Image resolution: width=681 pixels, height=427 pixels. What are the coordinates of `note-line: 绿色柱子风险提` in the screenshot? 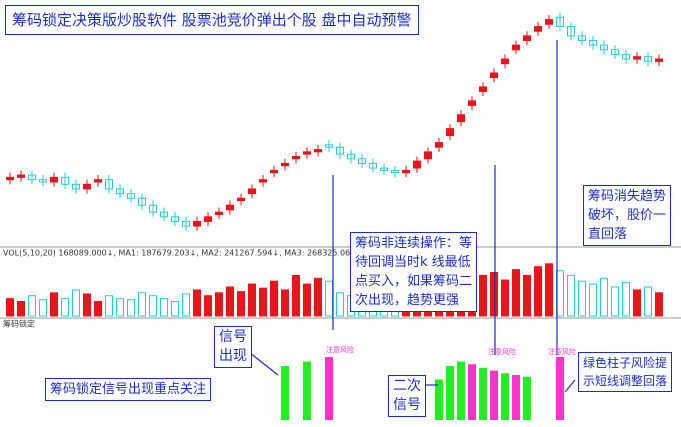 It's located at (625, 363).